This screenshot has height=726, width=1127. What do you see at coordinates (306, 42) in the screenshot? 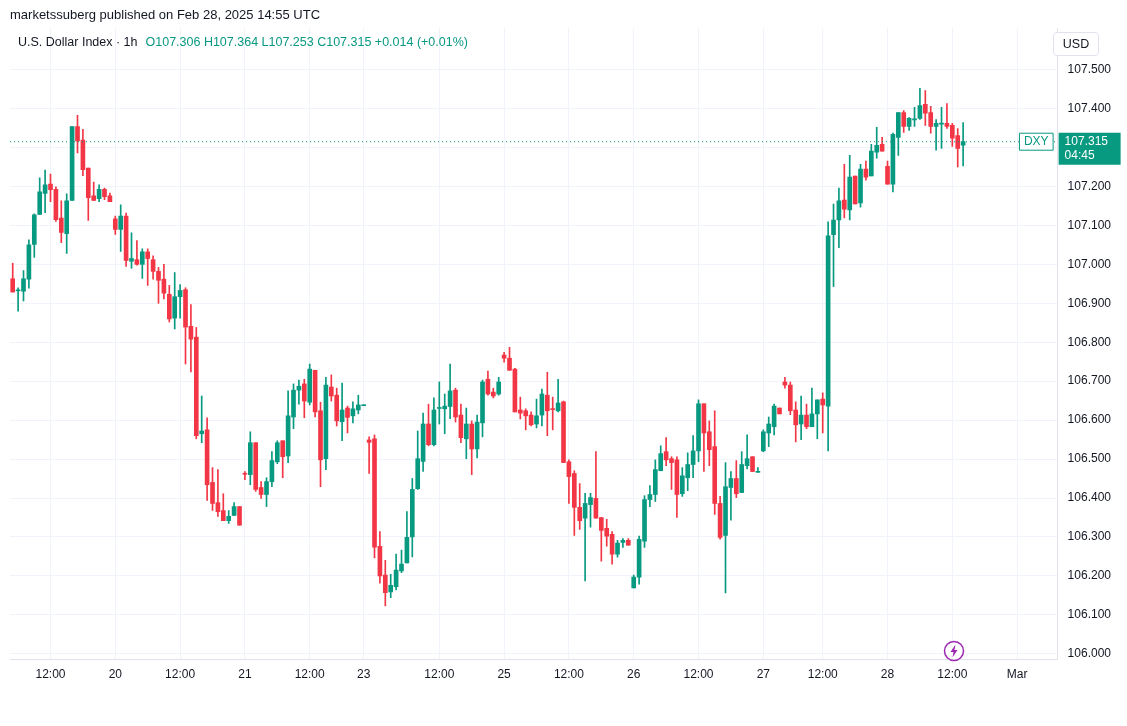
I see `text: O107.306 H107.364 L107.253 C107.315 +0.014 (+0.01%)` at bounding box center [306, 42].